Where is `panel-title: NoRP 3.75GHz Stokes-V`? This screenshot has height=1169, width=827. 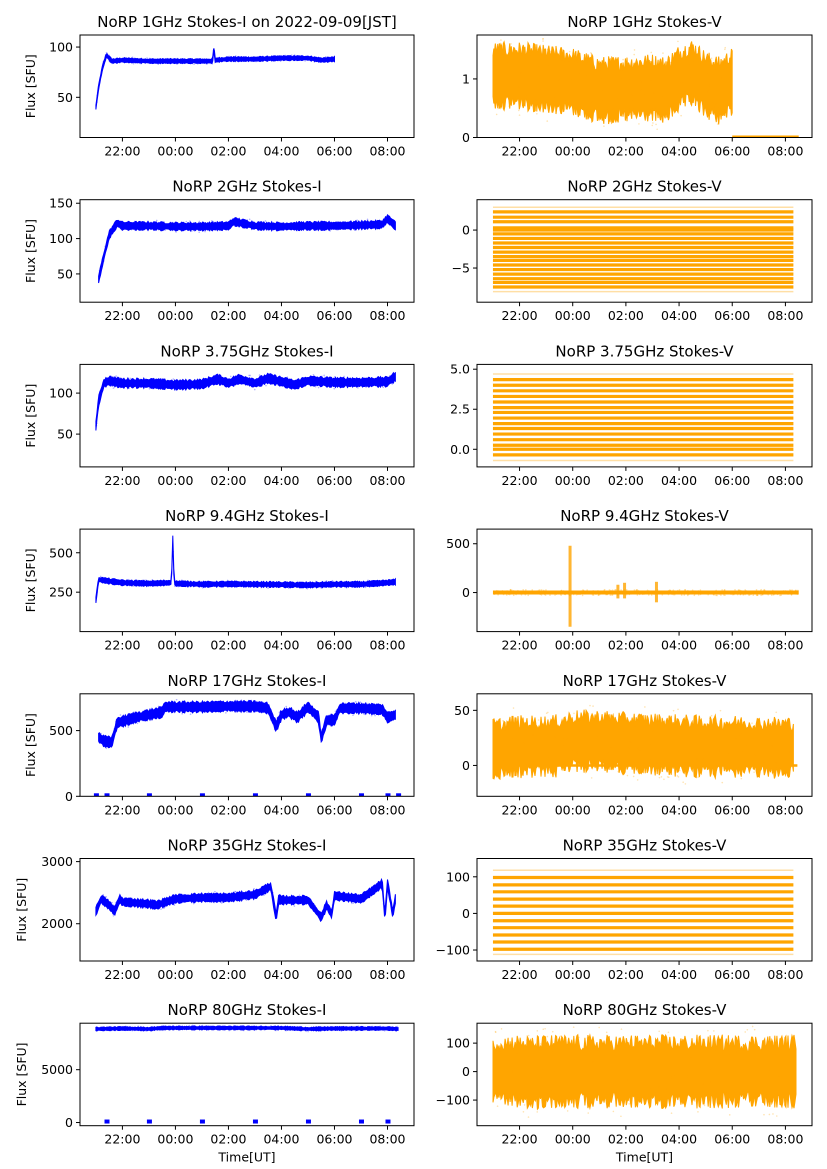
panel-title: NoRP 3.75GHz Stokes-V is located at coordinates (644, 351).